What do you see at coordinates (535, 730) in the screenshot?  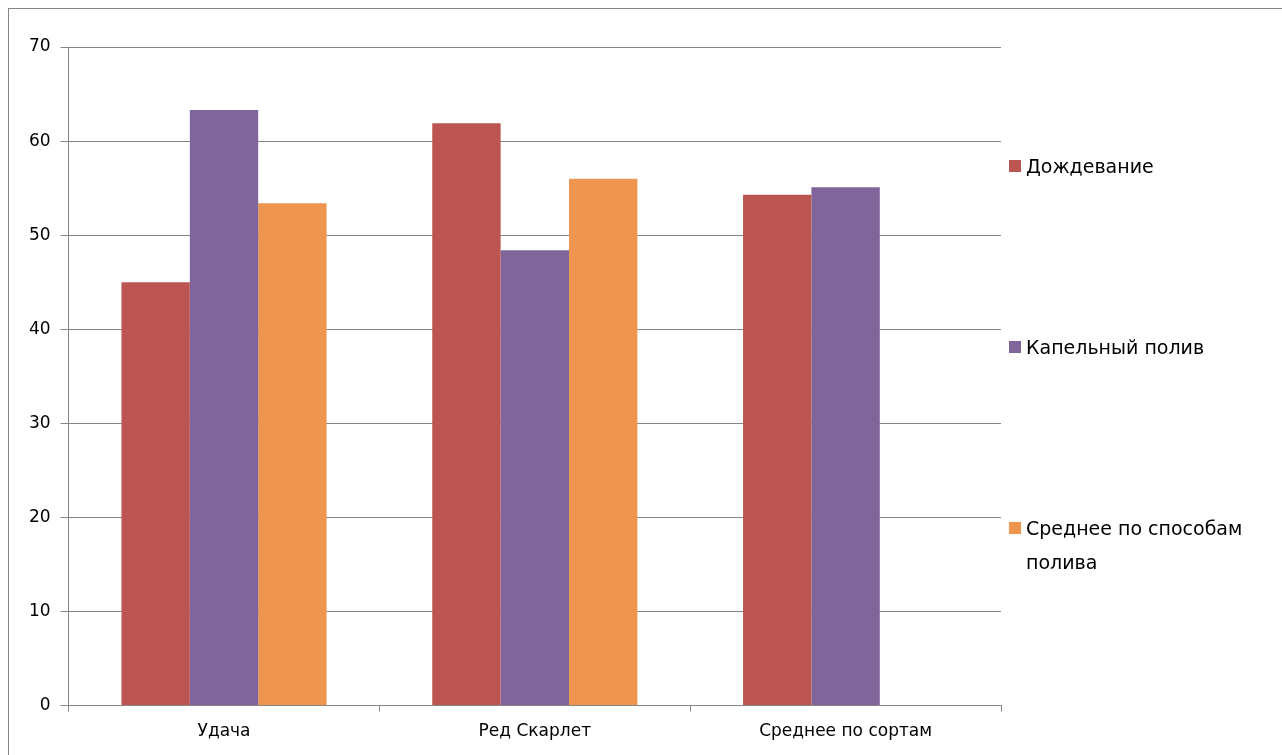 I see `x-tick-label: Ред Скарлет` at bounding box center [535, 730].